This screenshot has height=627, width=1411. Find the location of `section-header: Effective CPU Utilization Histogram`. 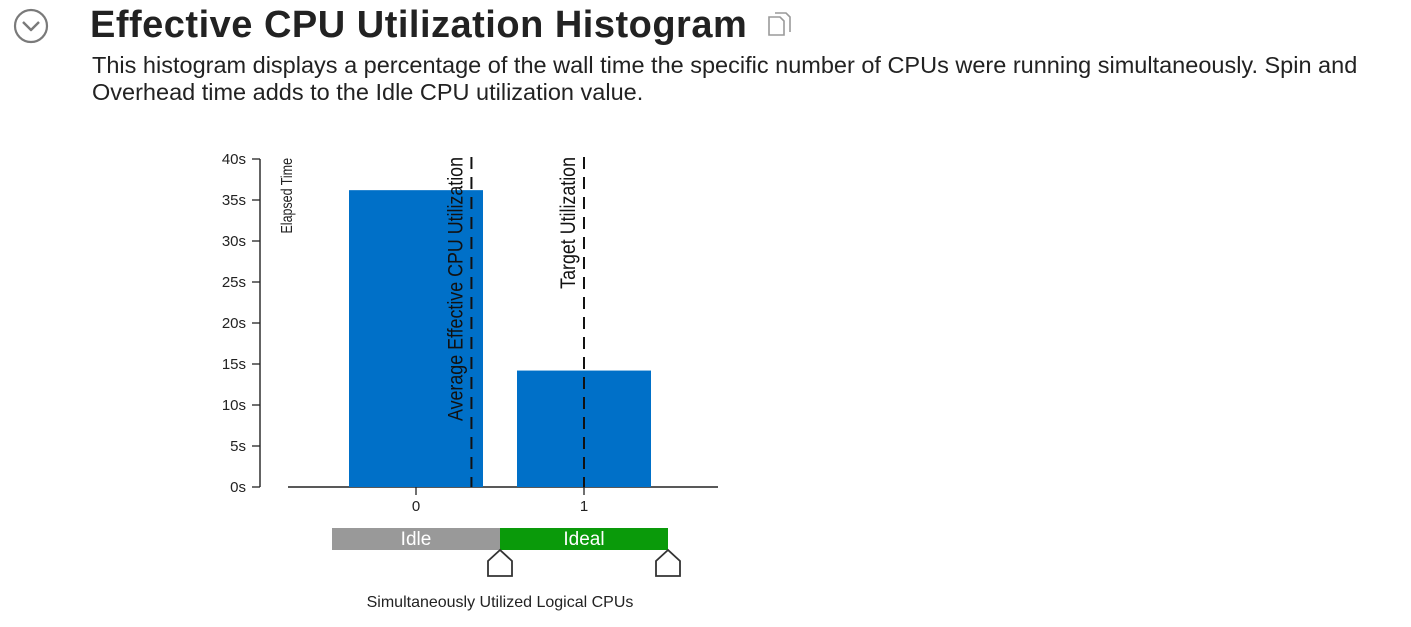

section-header: Effective CPU Utilization Histogram is located at coordinates (406, 25).